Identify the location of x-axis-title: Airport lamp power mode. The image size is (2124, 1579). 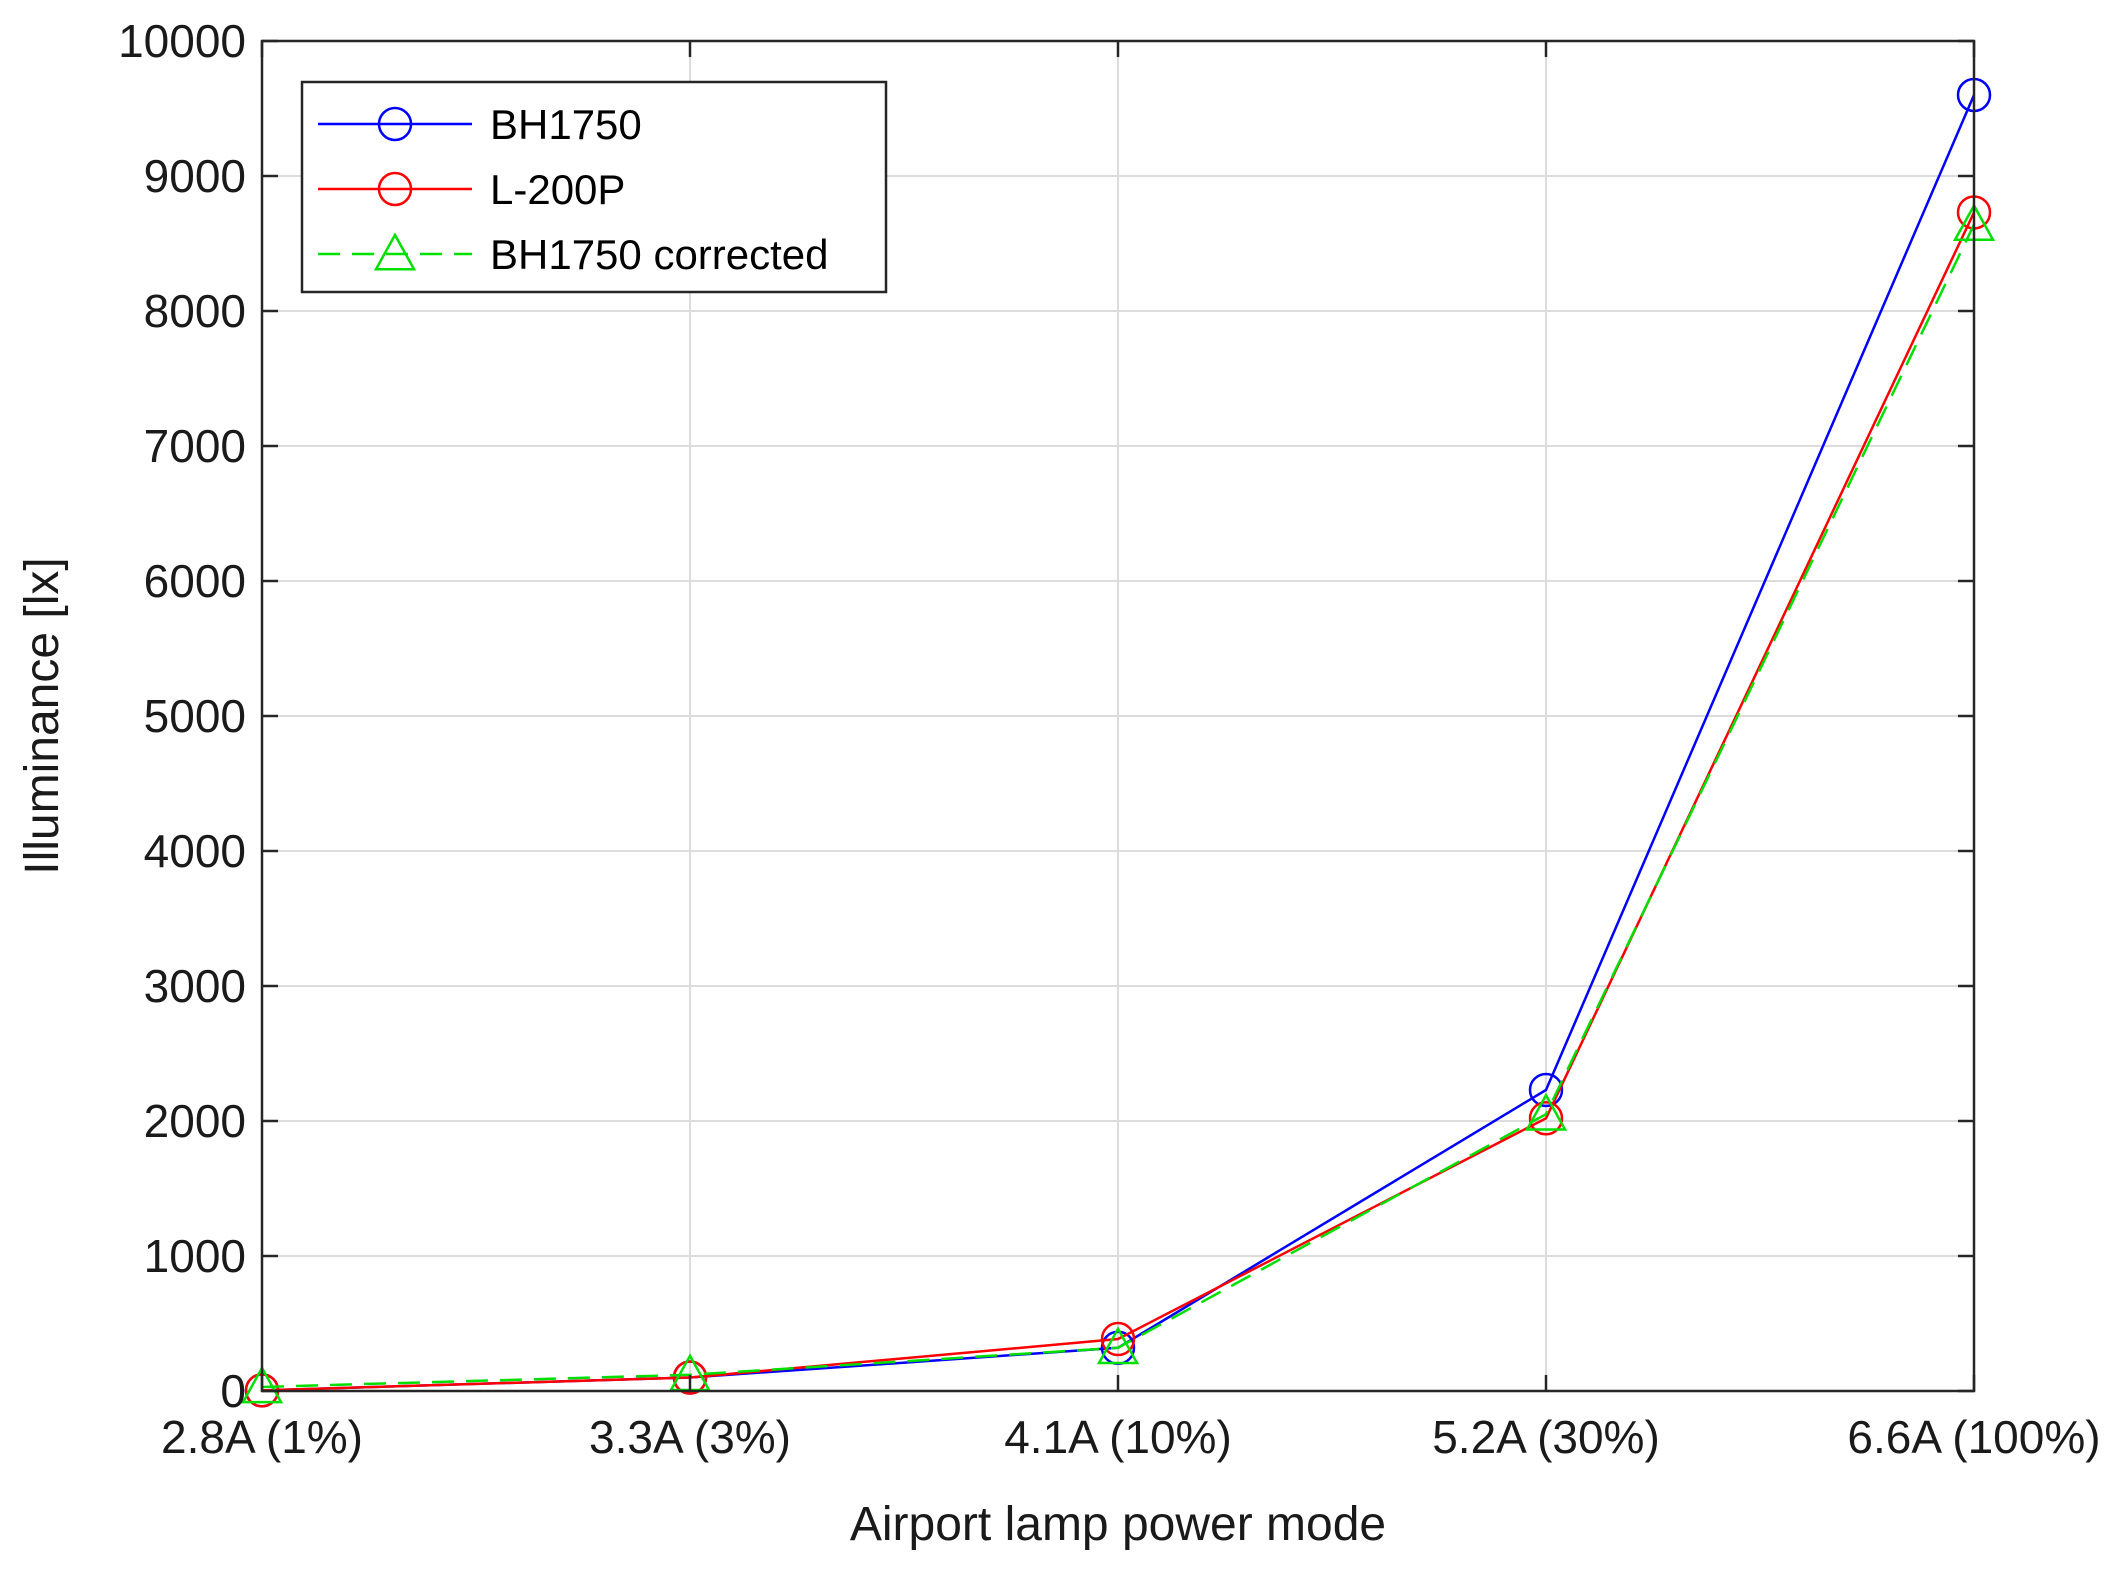
(1118, 1524).